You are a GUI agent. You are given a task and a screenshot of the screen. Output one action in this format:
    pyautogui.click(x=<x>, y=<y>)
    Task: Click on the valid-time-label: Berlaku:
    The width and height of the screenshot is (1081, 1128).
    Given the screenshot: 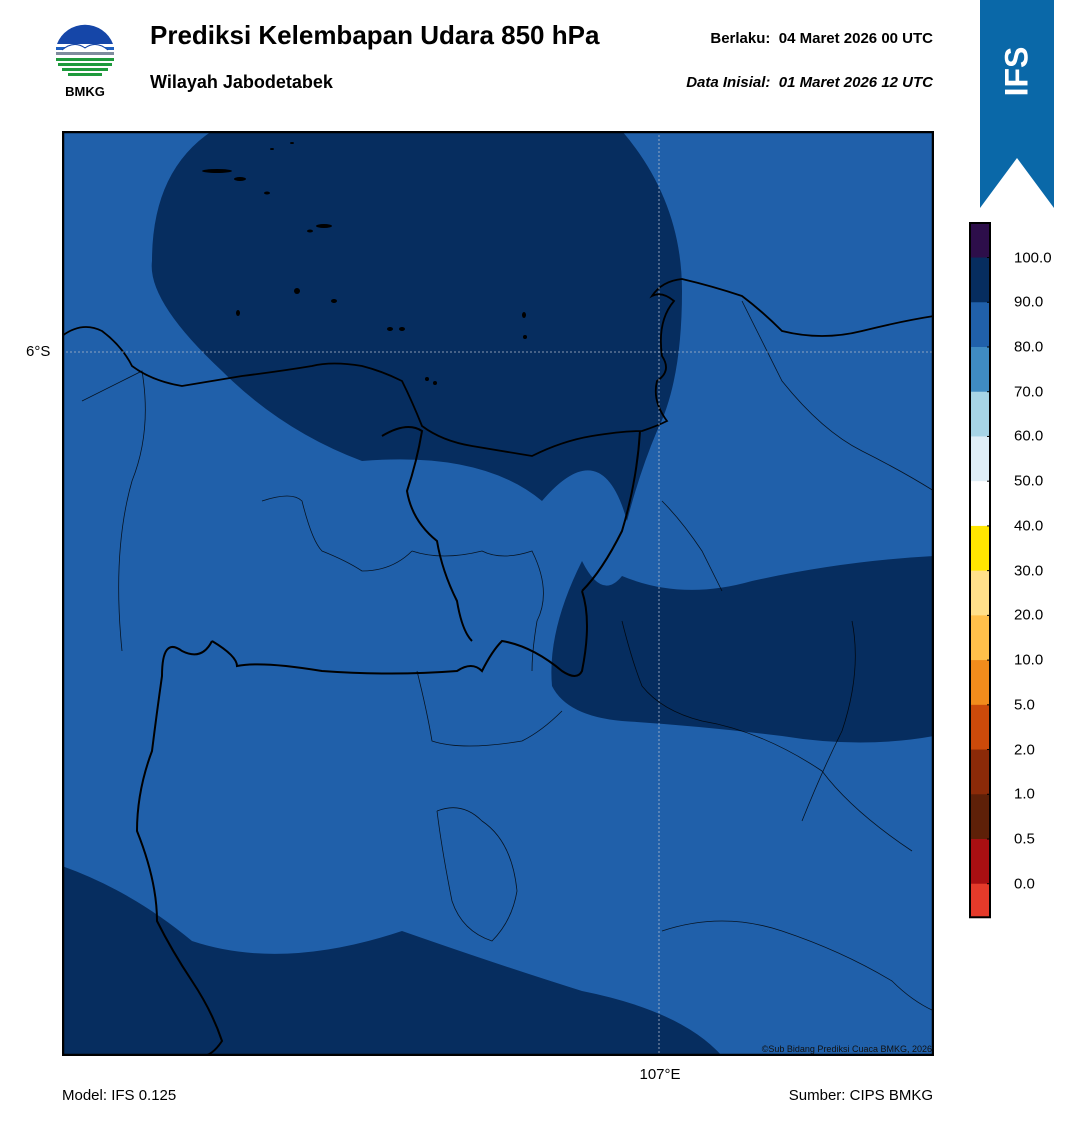 What is the action you would take?
    pyautogui.click(x=740, y=38)
    